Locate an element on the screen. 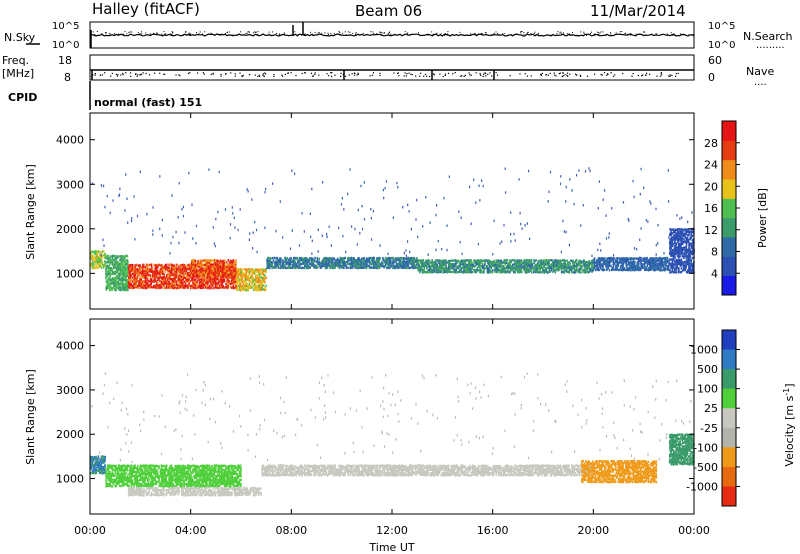 The height and width of the screenshot is (554, 800). freq-panel-frame is located at coordinates (392, 67).